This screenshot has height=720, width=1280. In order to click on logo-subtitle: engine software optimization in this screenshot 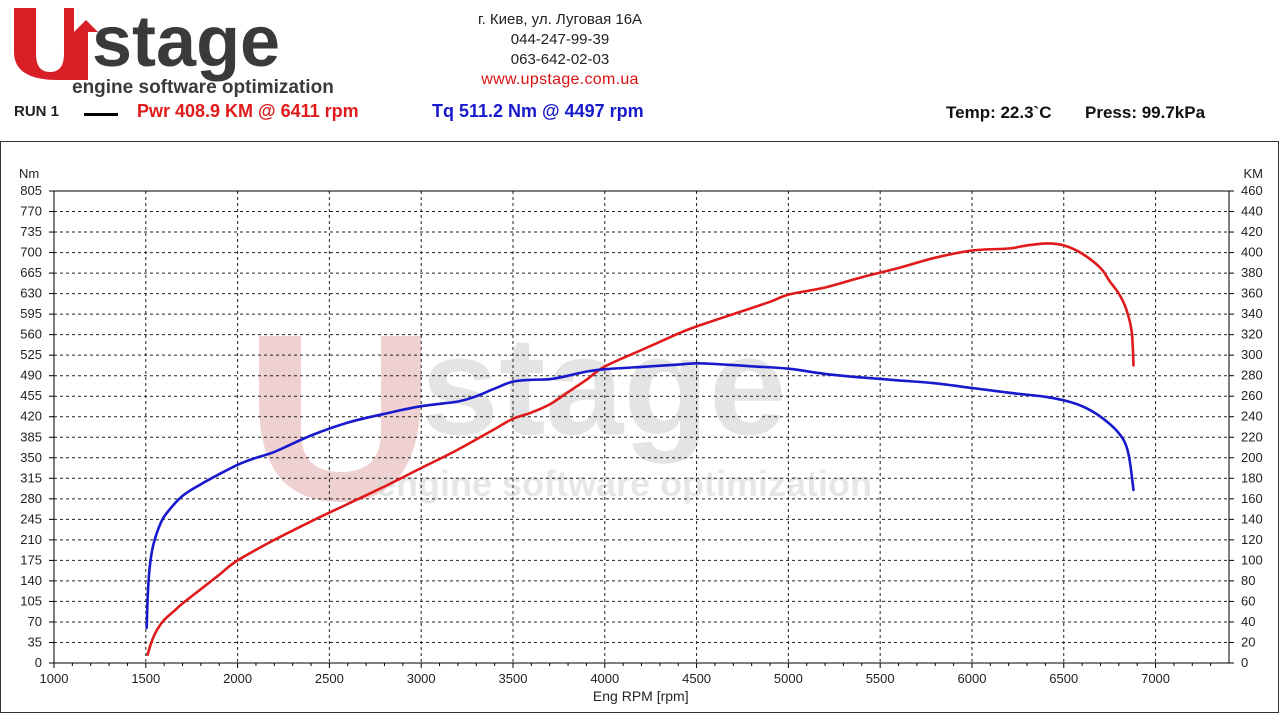, I will do `click(203, 87)`.